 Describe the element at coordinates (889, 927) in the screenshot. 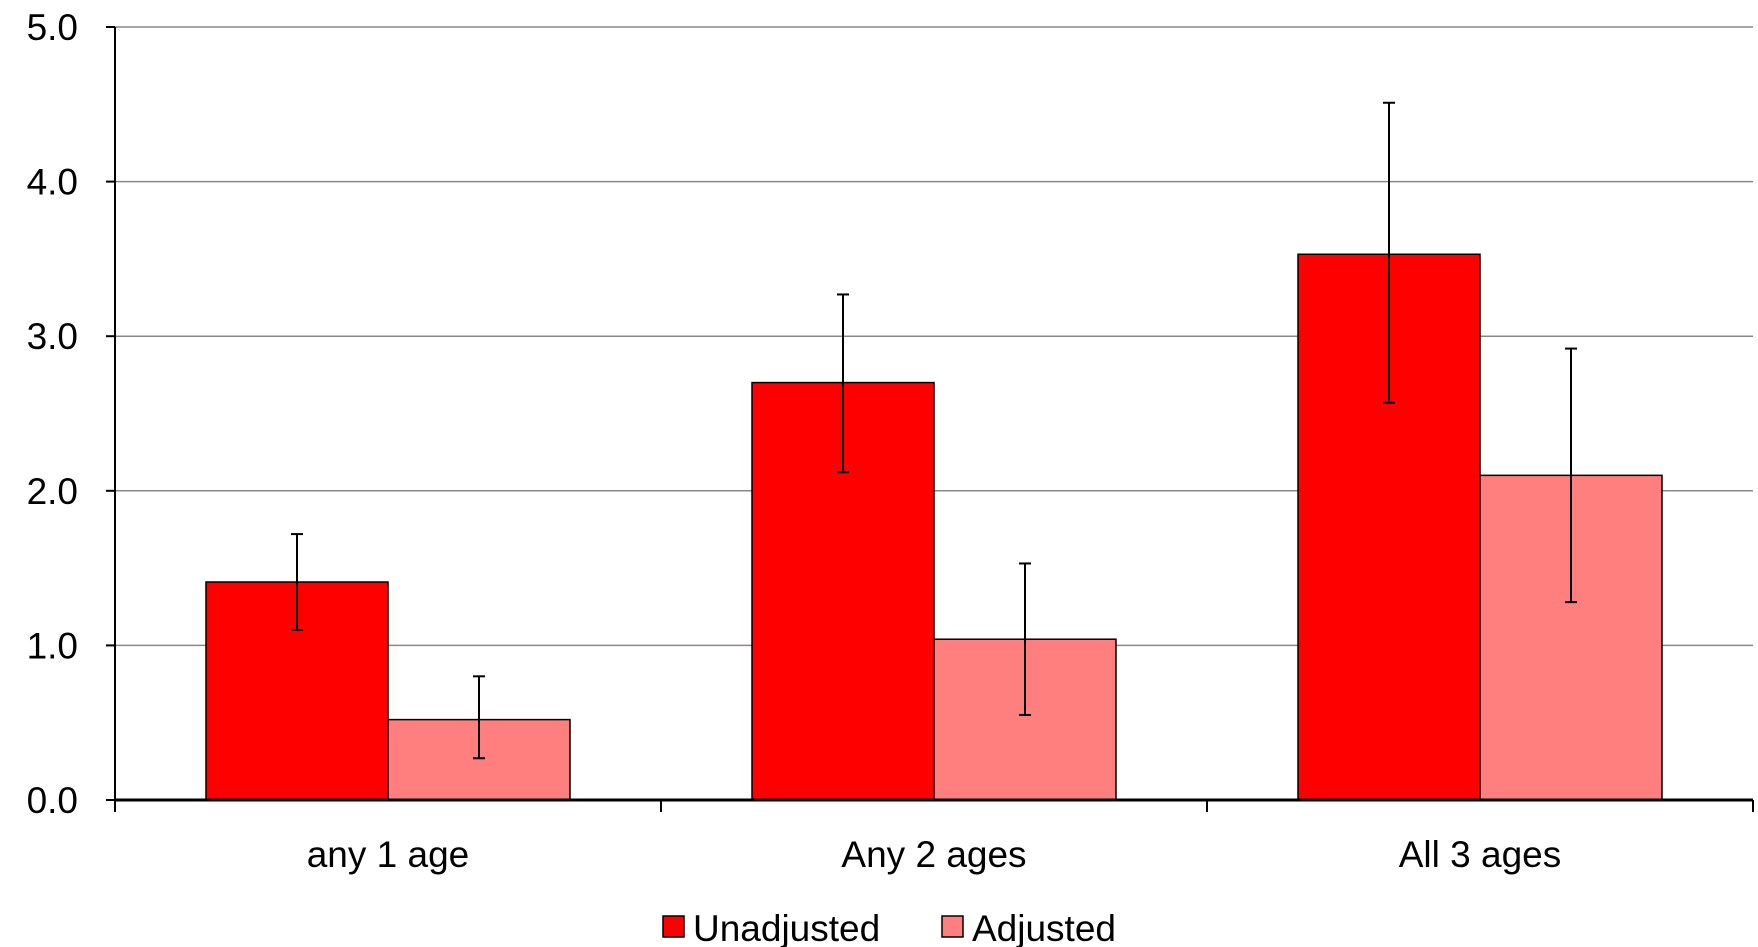

I see `legend: Unadjusted Adjusted` at that location.